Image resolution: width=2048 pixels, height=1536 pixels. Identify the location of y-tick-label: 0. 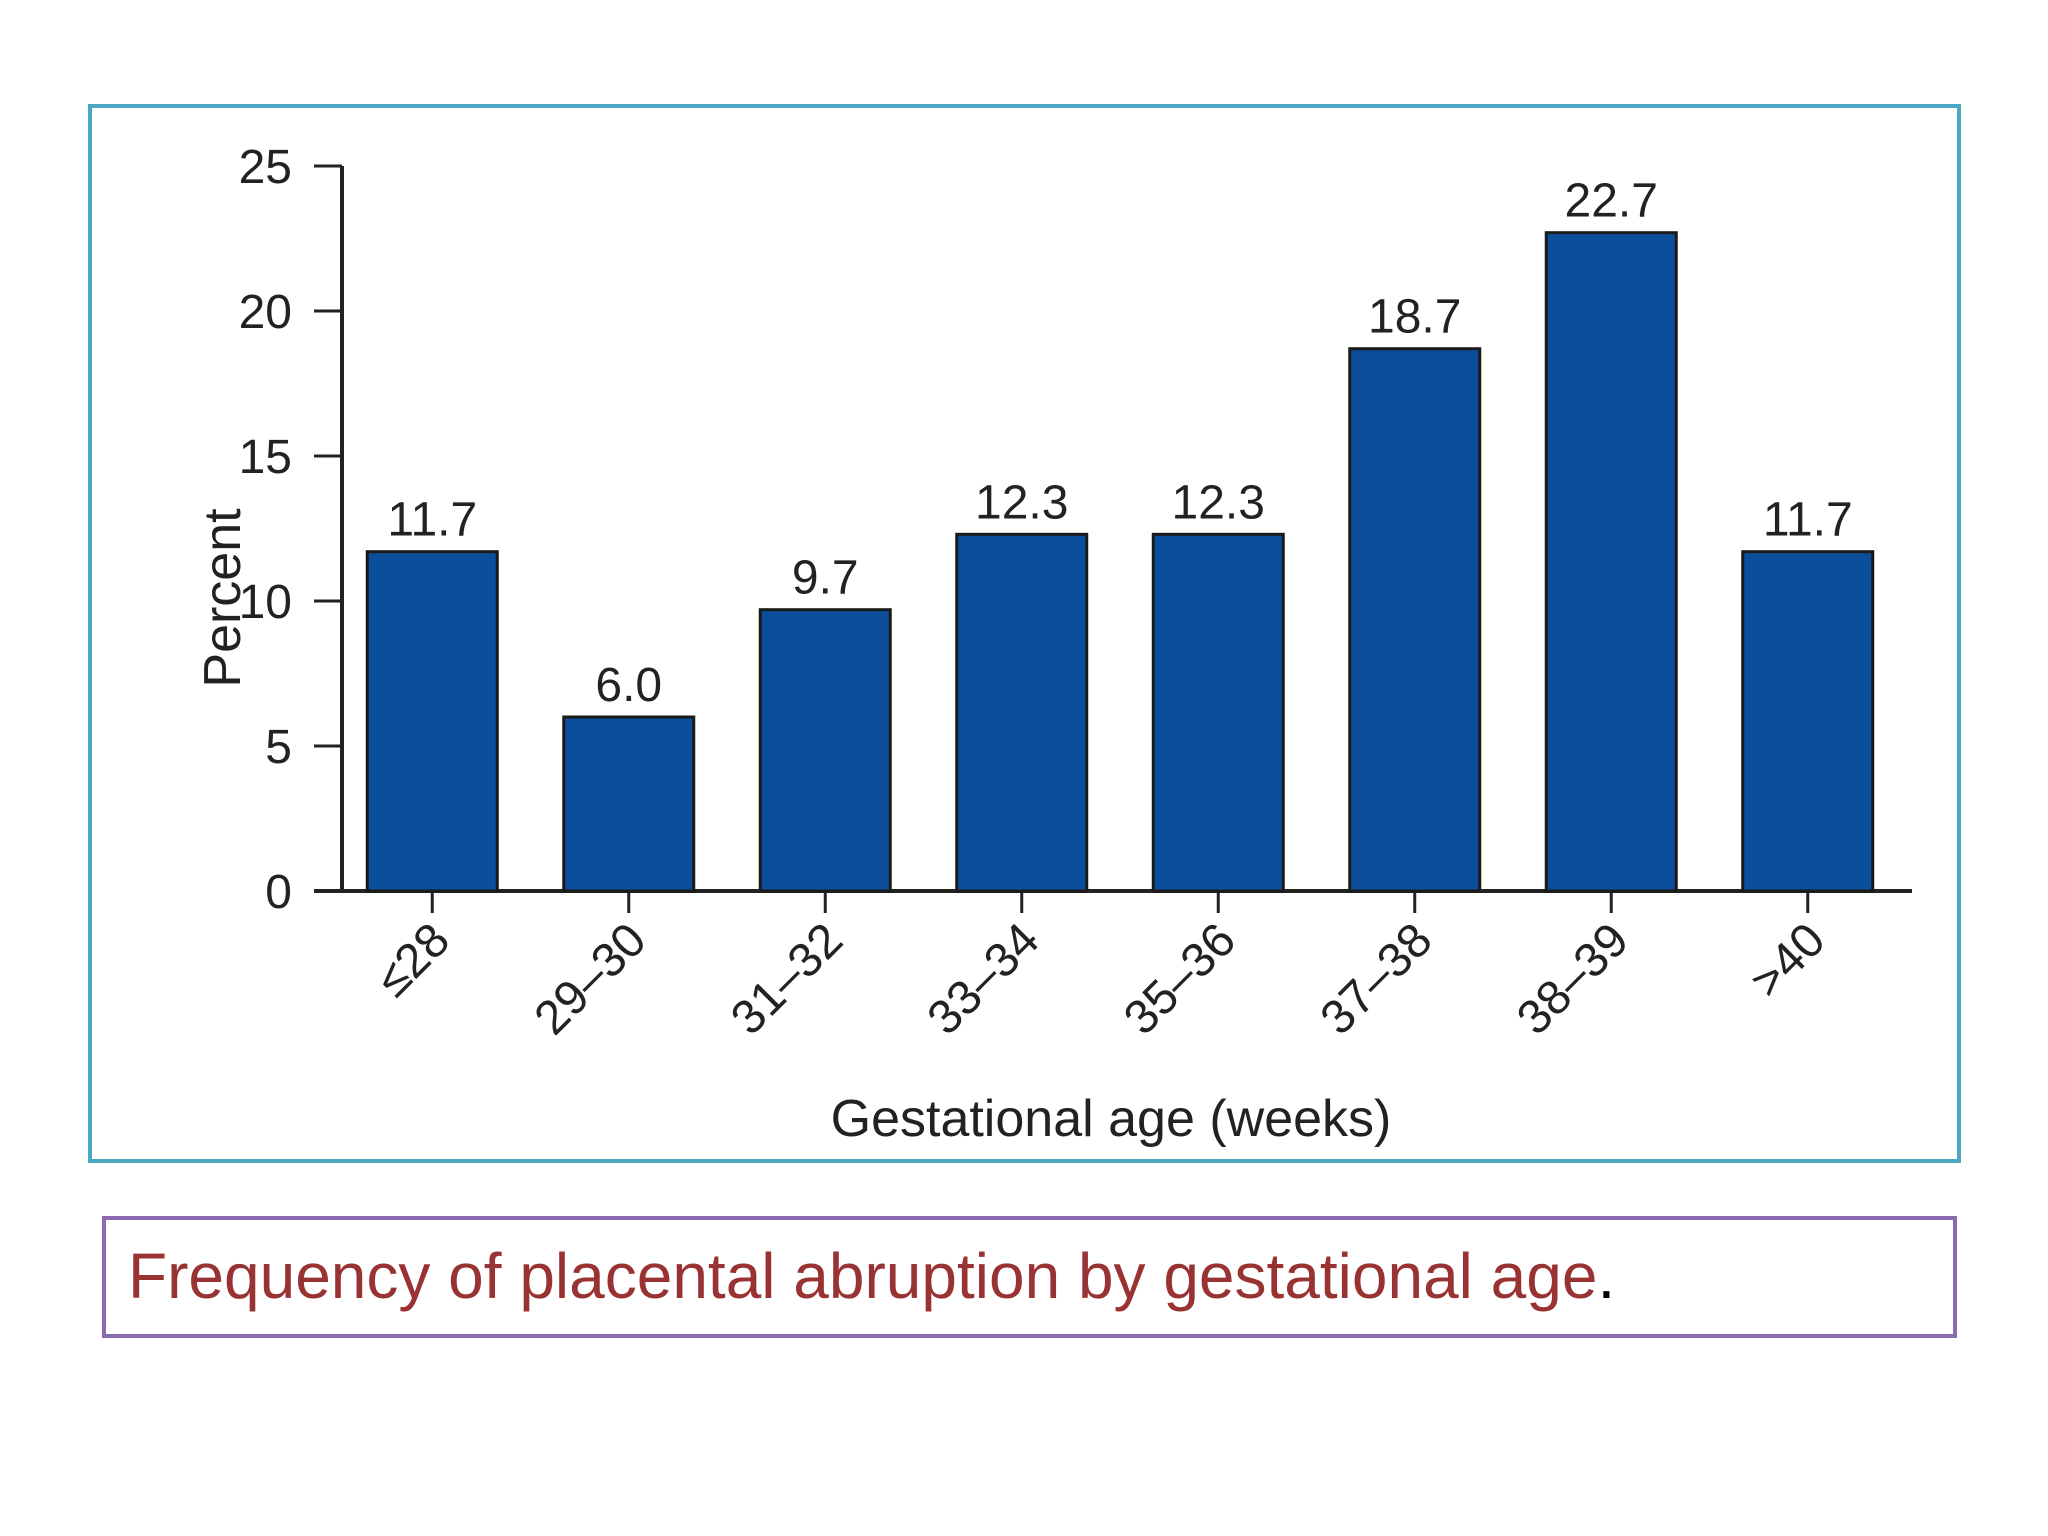
(278, 892).